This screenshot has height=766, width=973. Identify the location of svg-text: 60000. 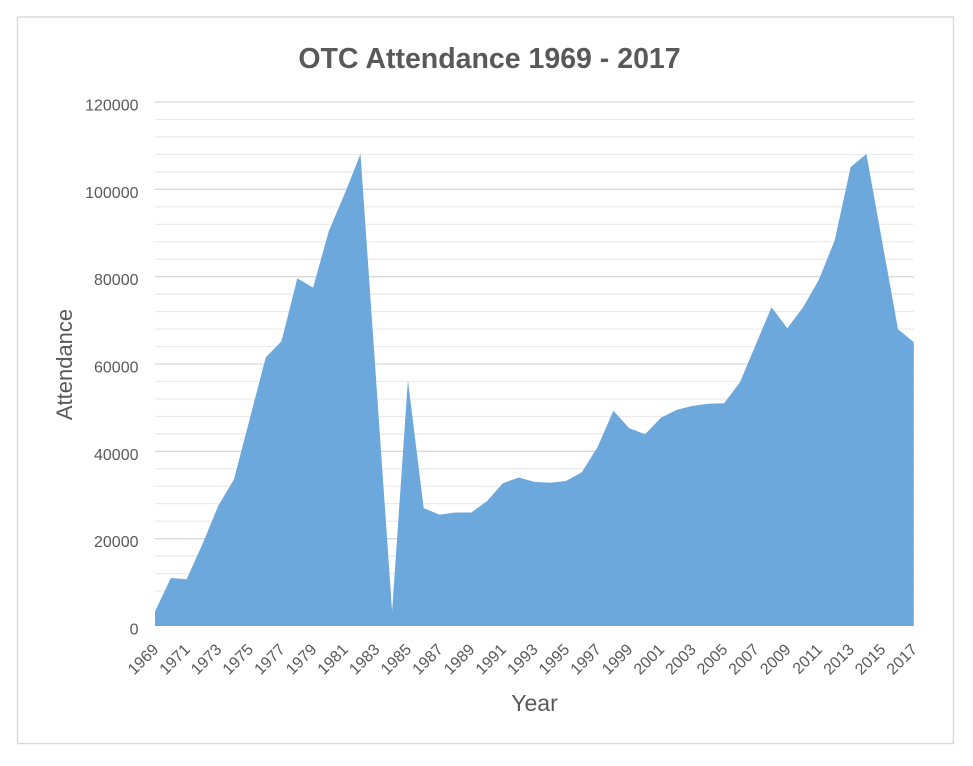
(116, 368).